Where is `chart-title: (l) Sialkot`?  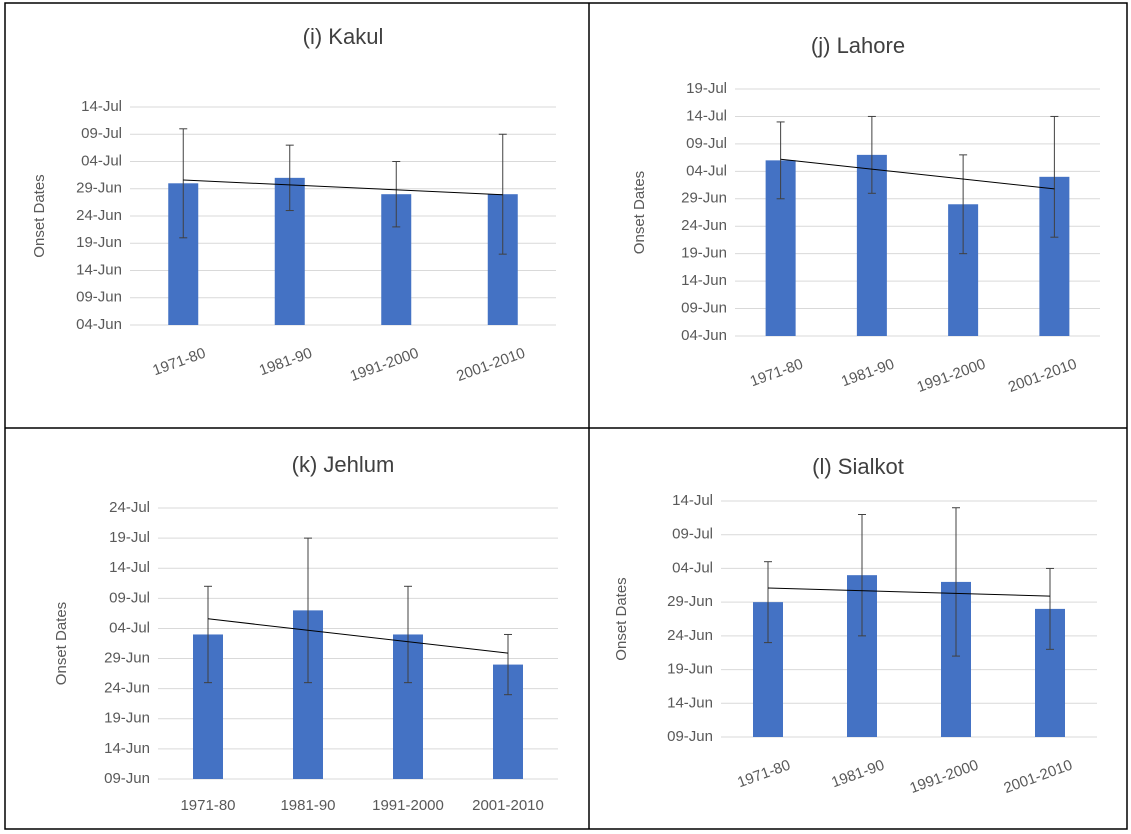
chart-title: (l) Sialkot is located at coordinates (858, 466).